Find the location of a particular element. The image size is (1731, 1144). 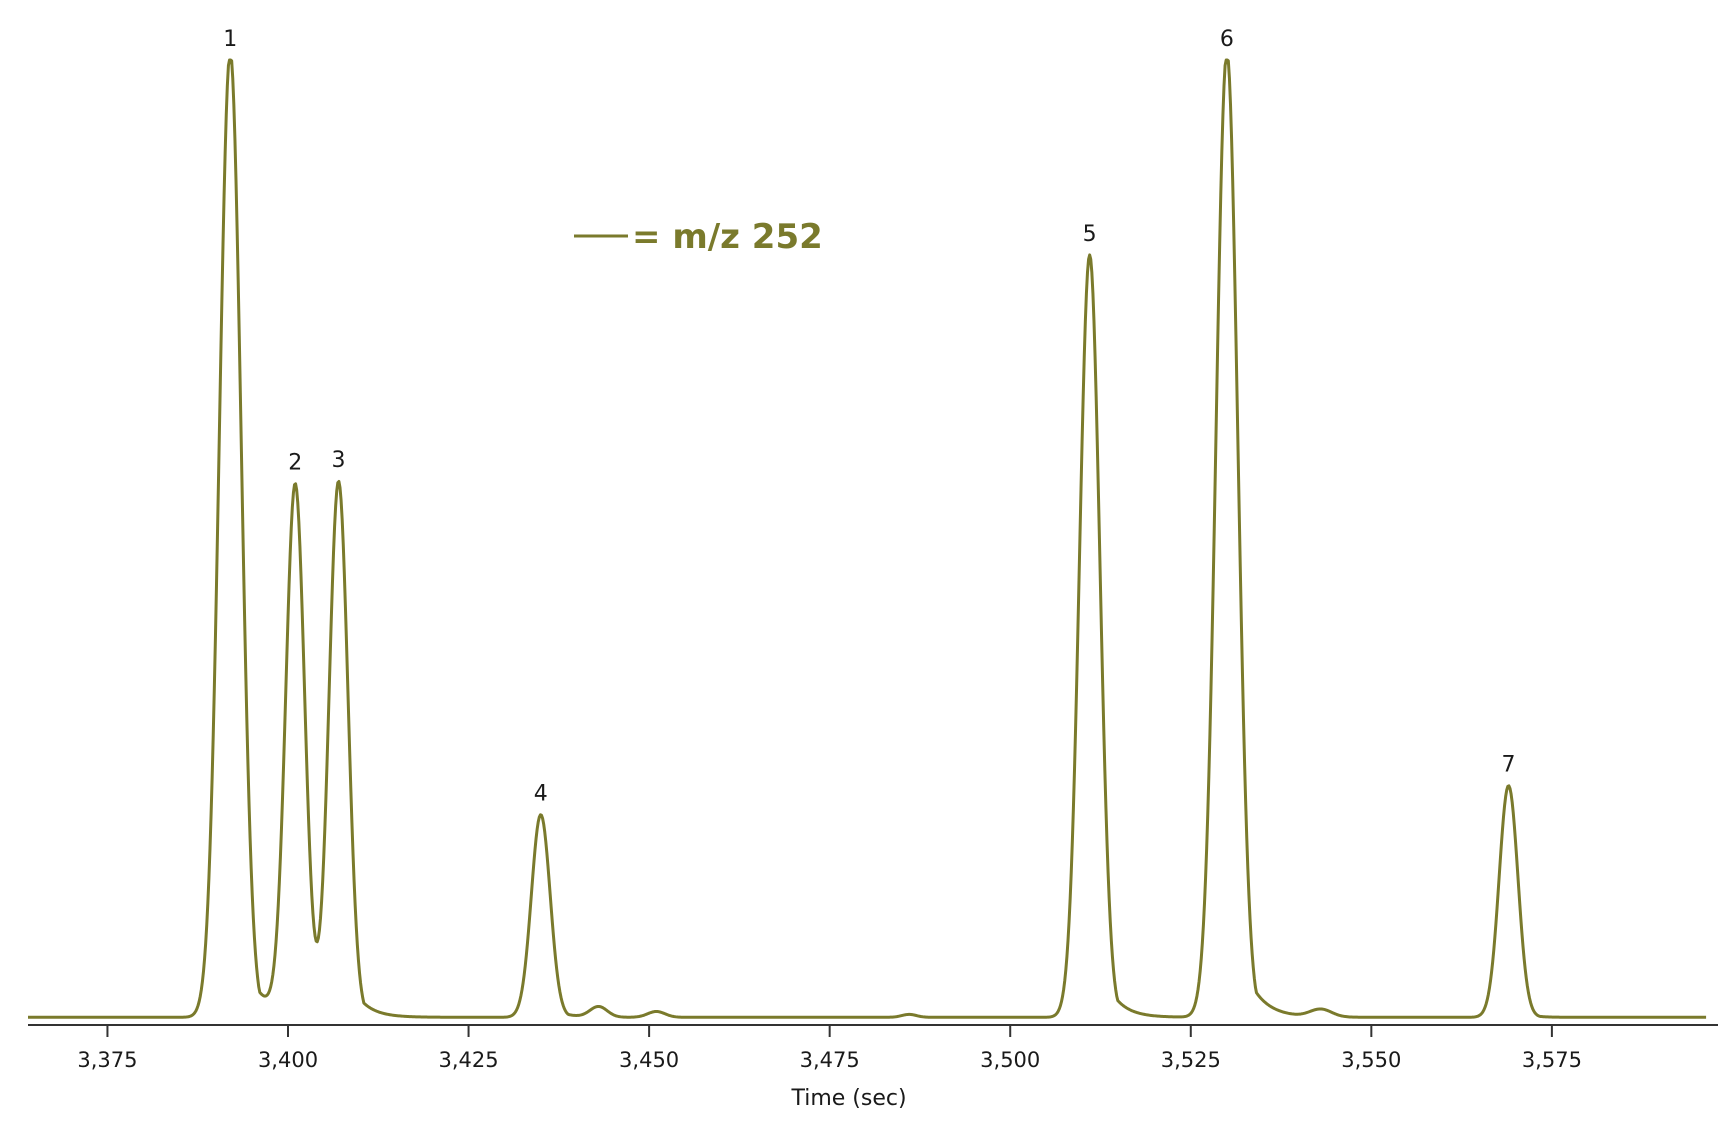

peak-label-7: 7 is located at coordinates (1509, 765).